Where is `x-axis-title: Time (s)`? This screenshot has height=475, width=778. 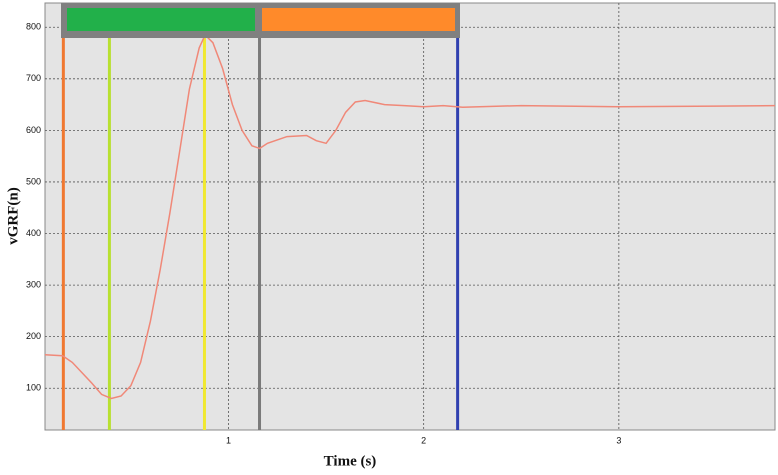 x-axis-title: Time (s) is located at coordinates (350, 461).